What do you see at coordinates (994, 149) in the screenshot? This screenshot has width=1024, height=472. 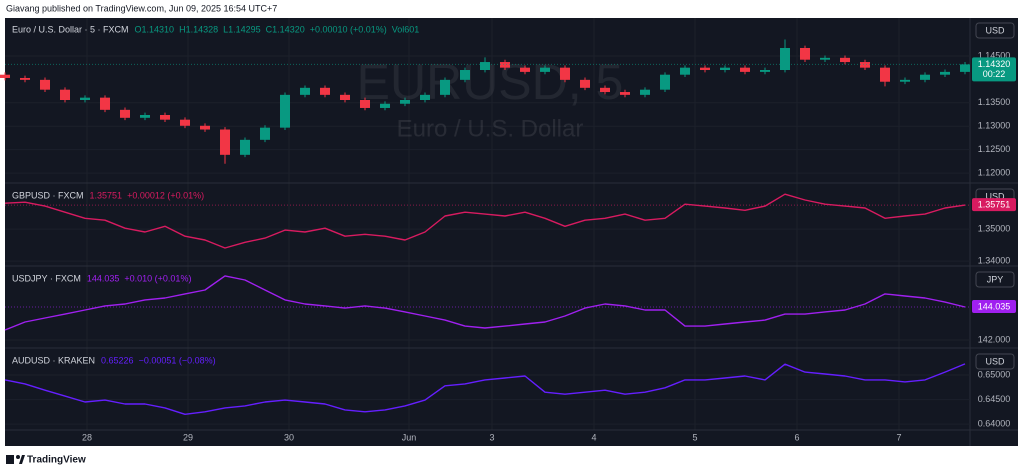 I see `y-tick-label: 1.12500` at bounding box center [994, 149].